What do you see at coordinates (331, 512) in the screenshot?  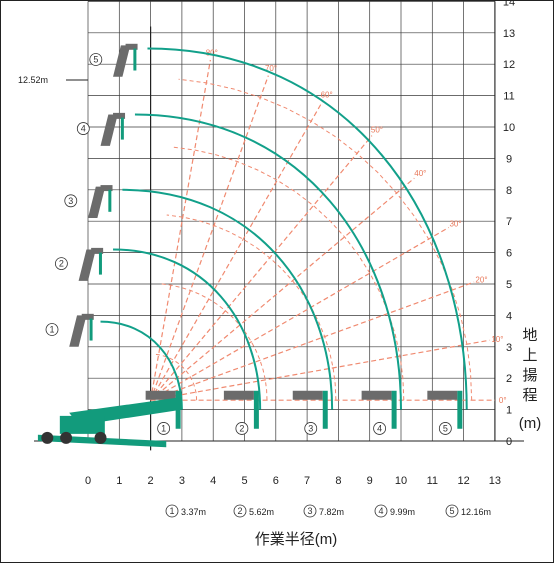 I see `legend-length: 7.82m` at bounding box center [331, 512].